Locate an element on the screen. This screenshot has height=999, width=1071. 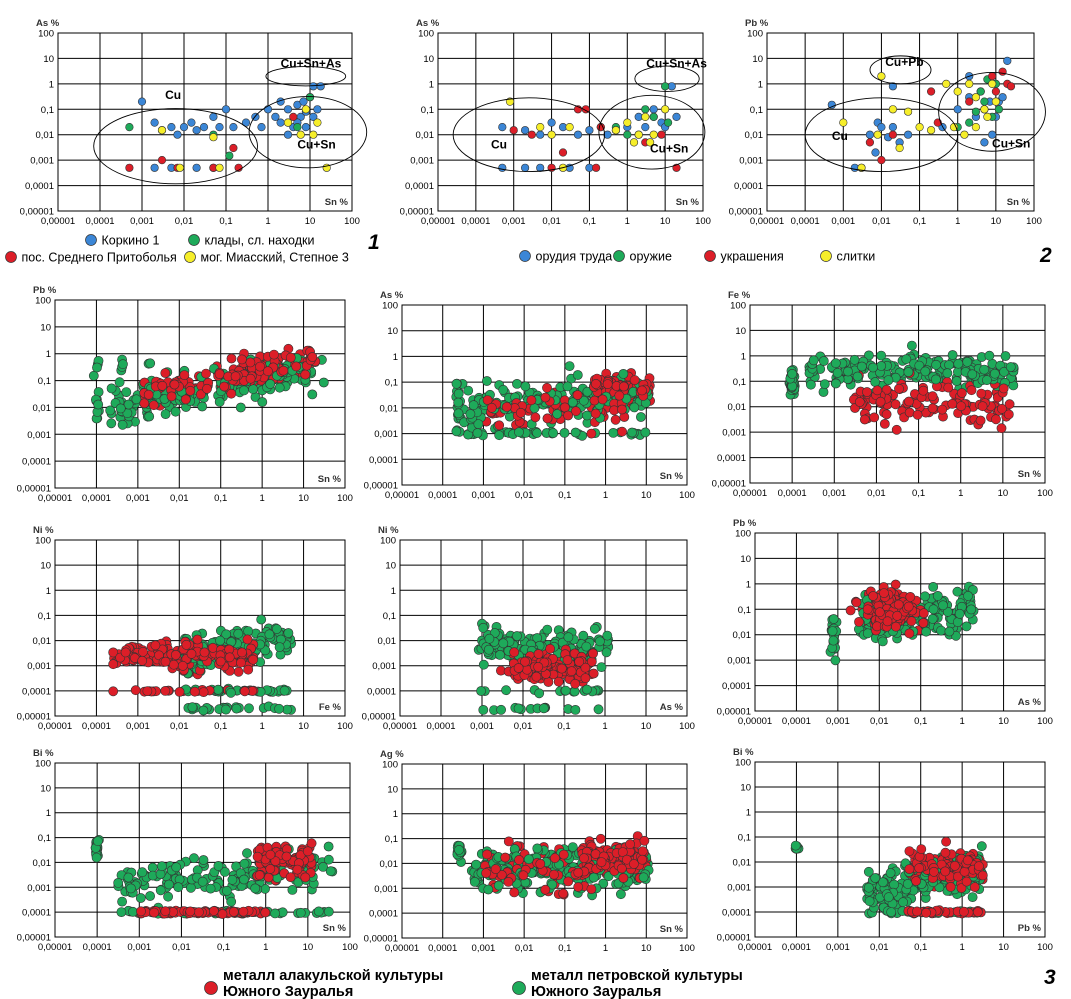
region-ellipse is located at coordinates (529, 135).